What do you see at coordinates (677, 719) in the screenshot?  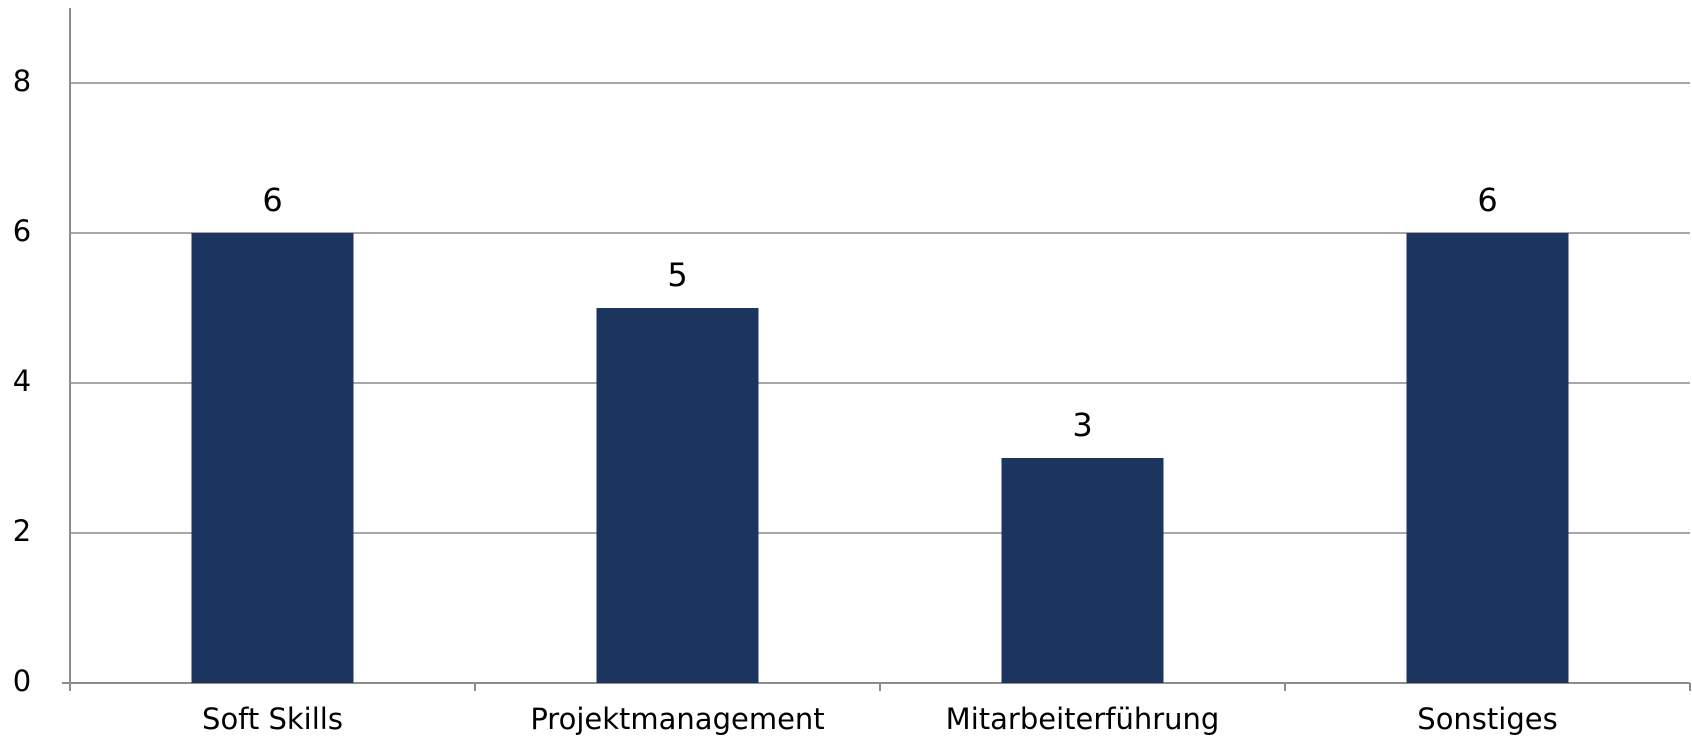 I see `x-tick-label: Projektmanagement` at bounding box center [677, 719].